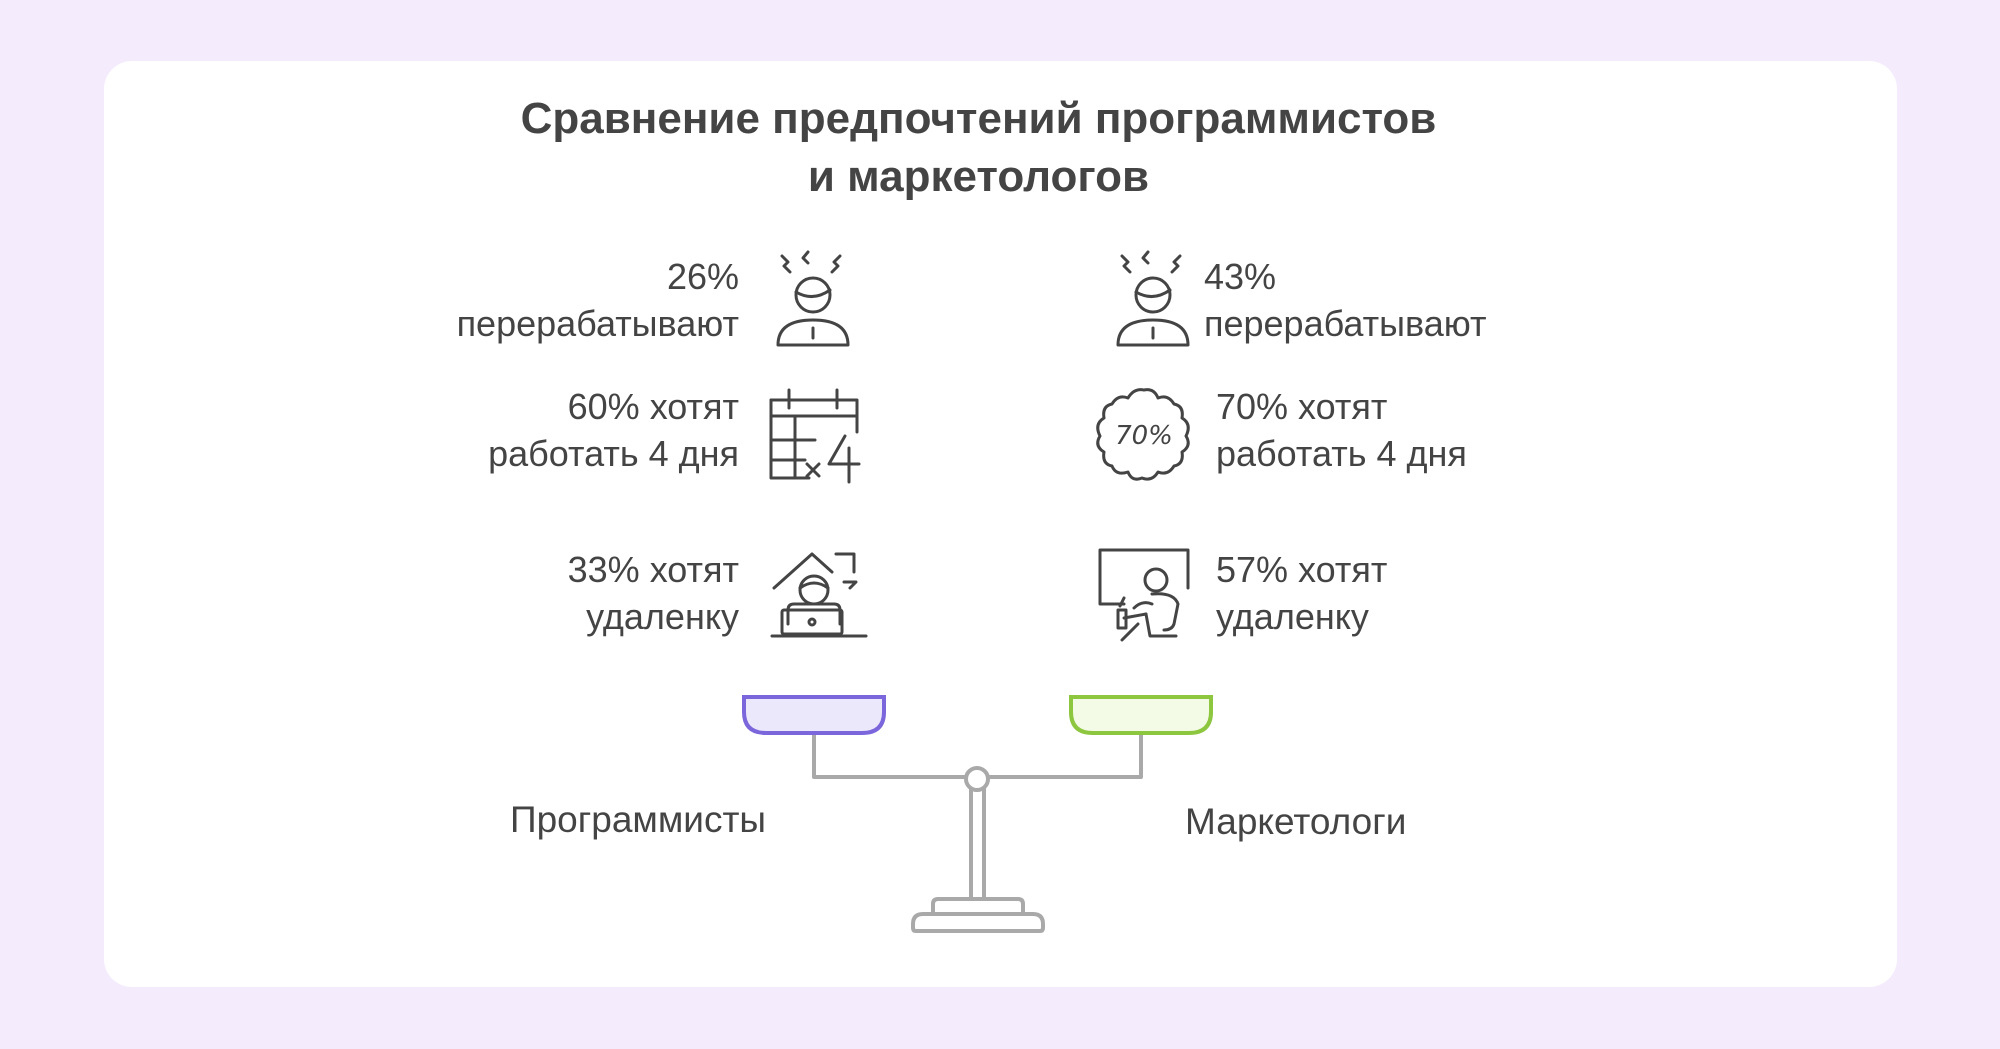  What do you see at coordinates (1302, 593) in the screenshot?
I see `right-remote-text: 57% хотят удаленку` at bounding box center [1302, 593].